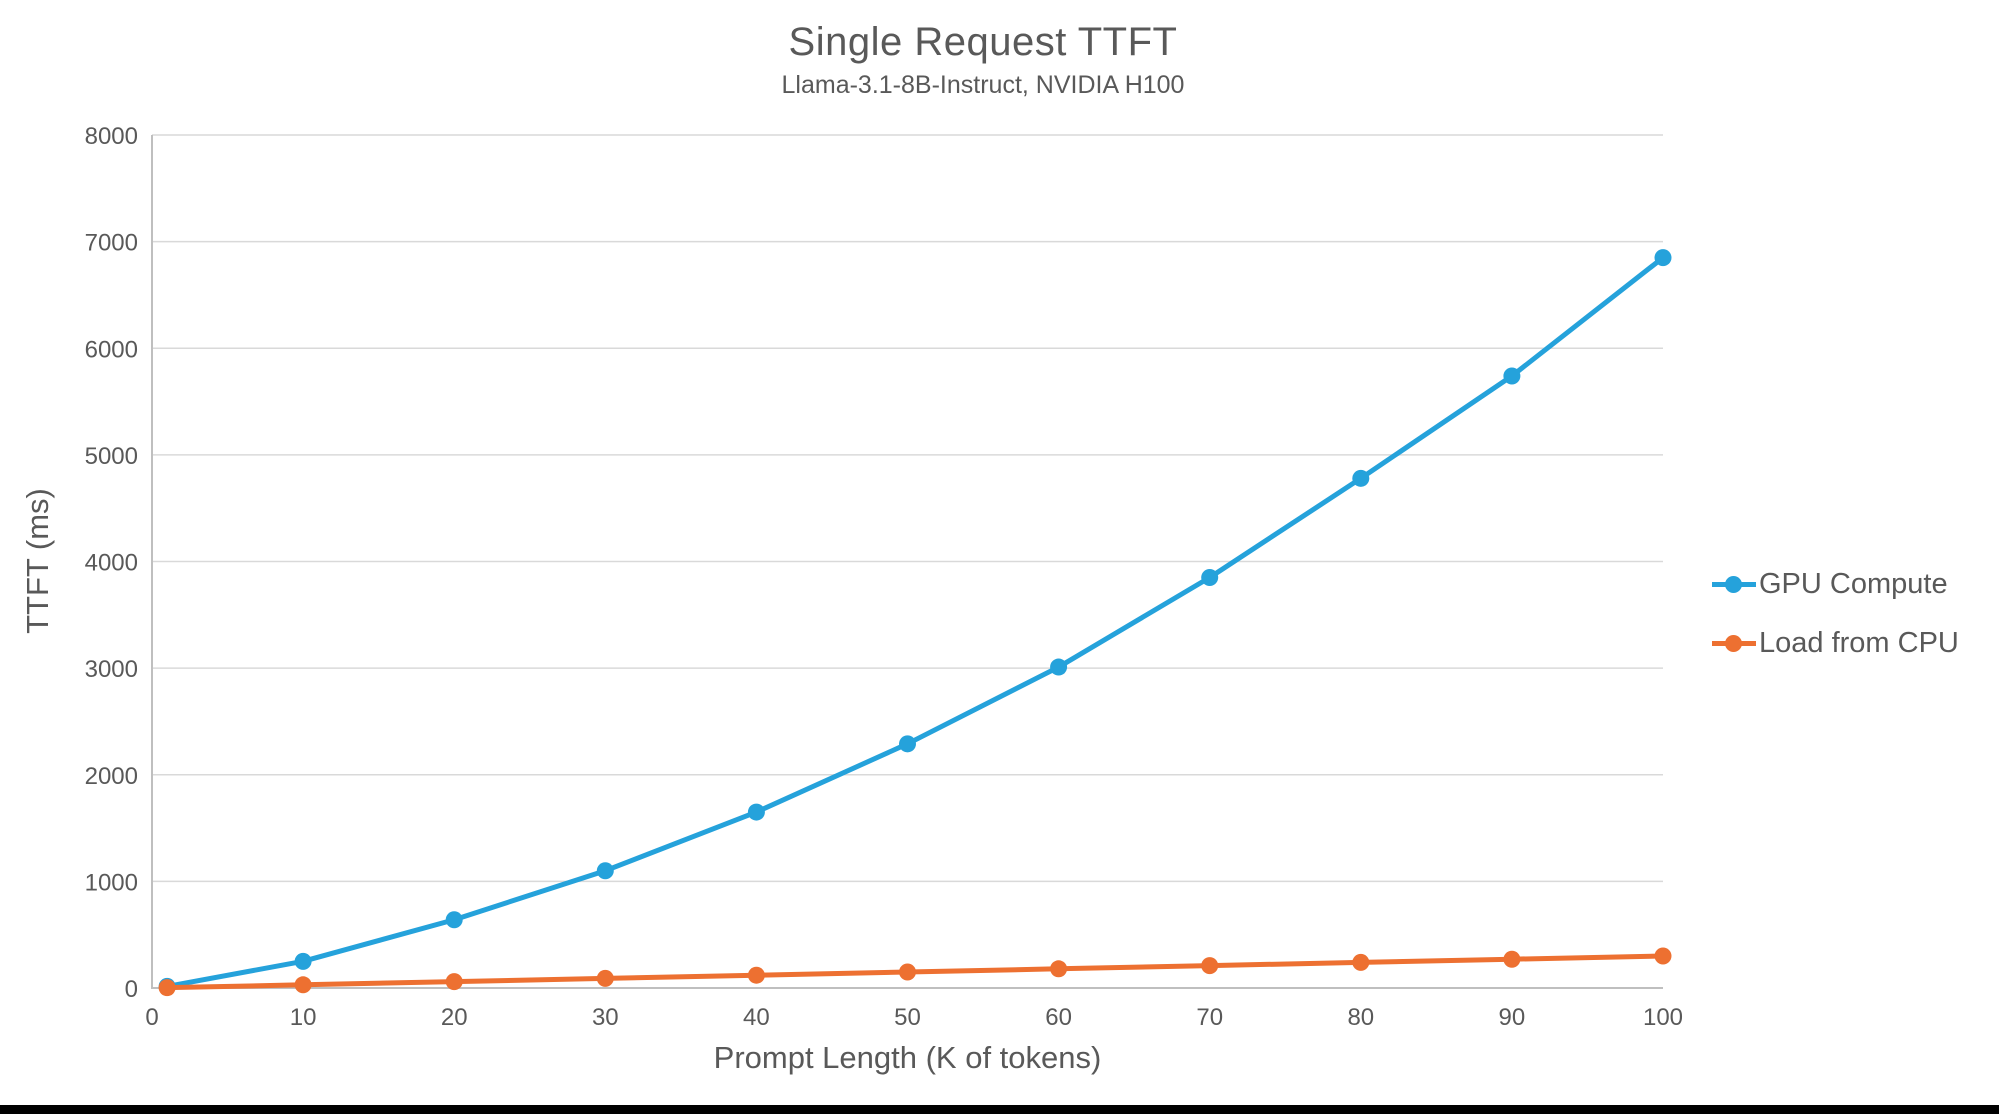  Describe the element at coordinates (151, 1017) in the screenshot. I see `x-tick-label-0: 0` at that location.